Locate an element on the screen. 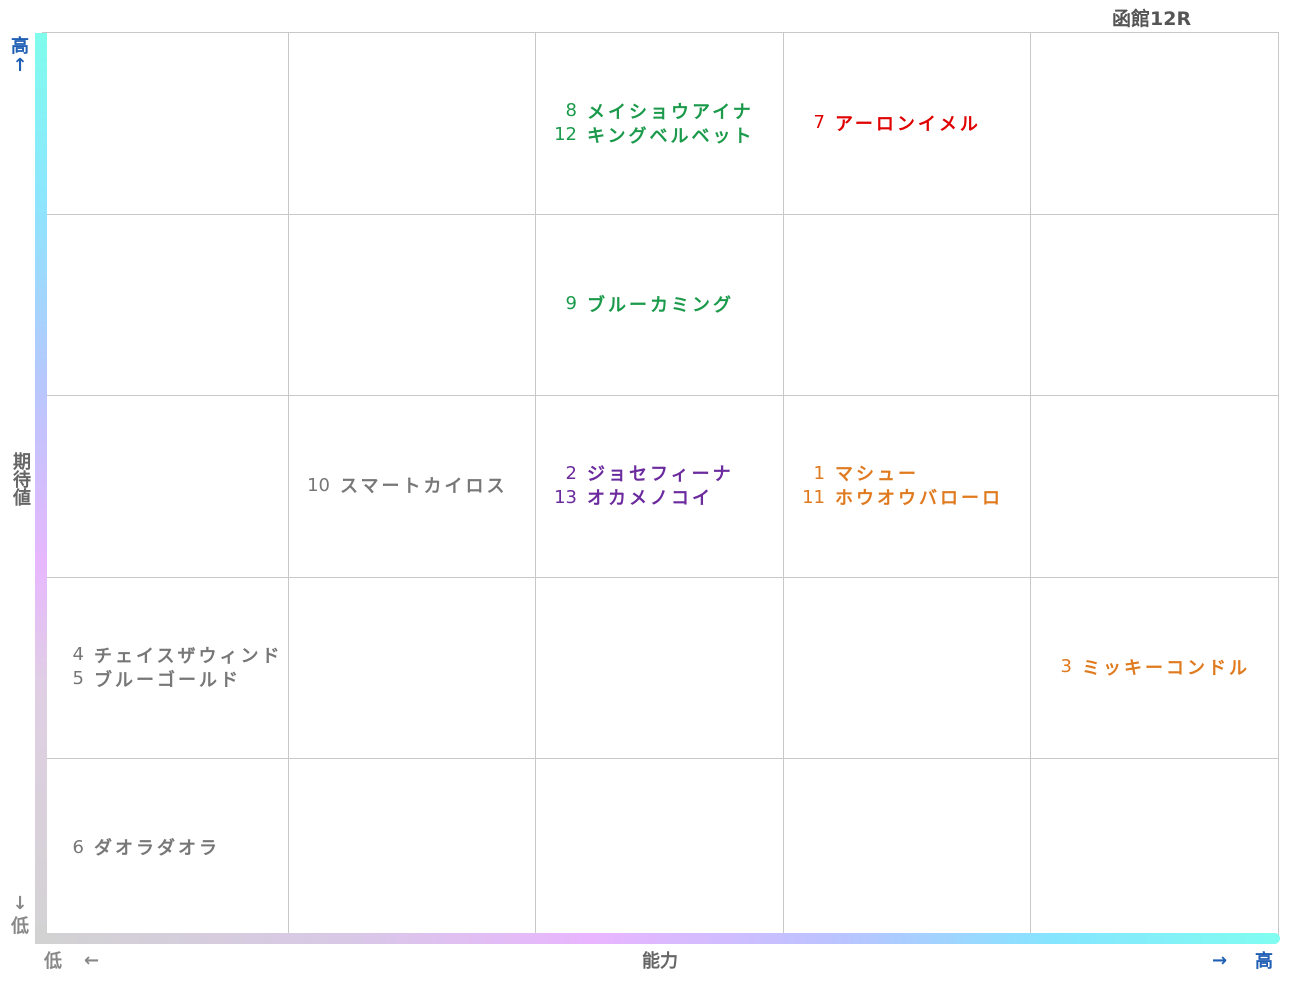 The width and height of the screenshot is (1291, 983). x-axis-high-label: 高 is located at coordinates (1264, 961).